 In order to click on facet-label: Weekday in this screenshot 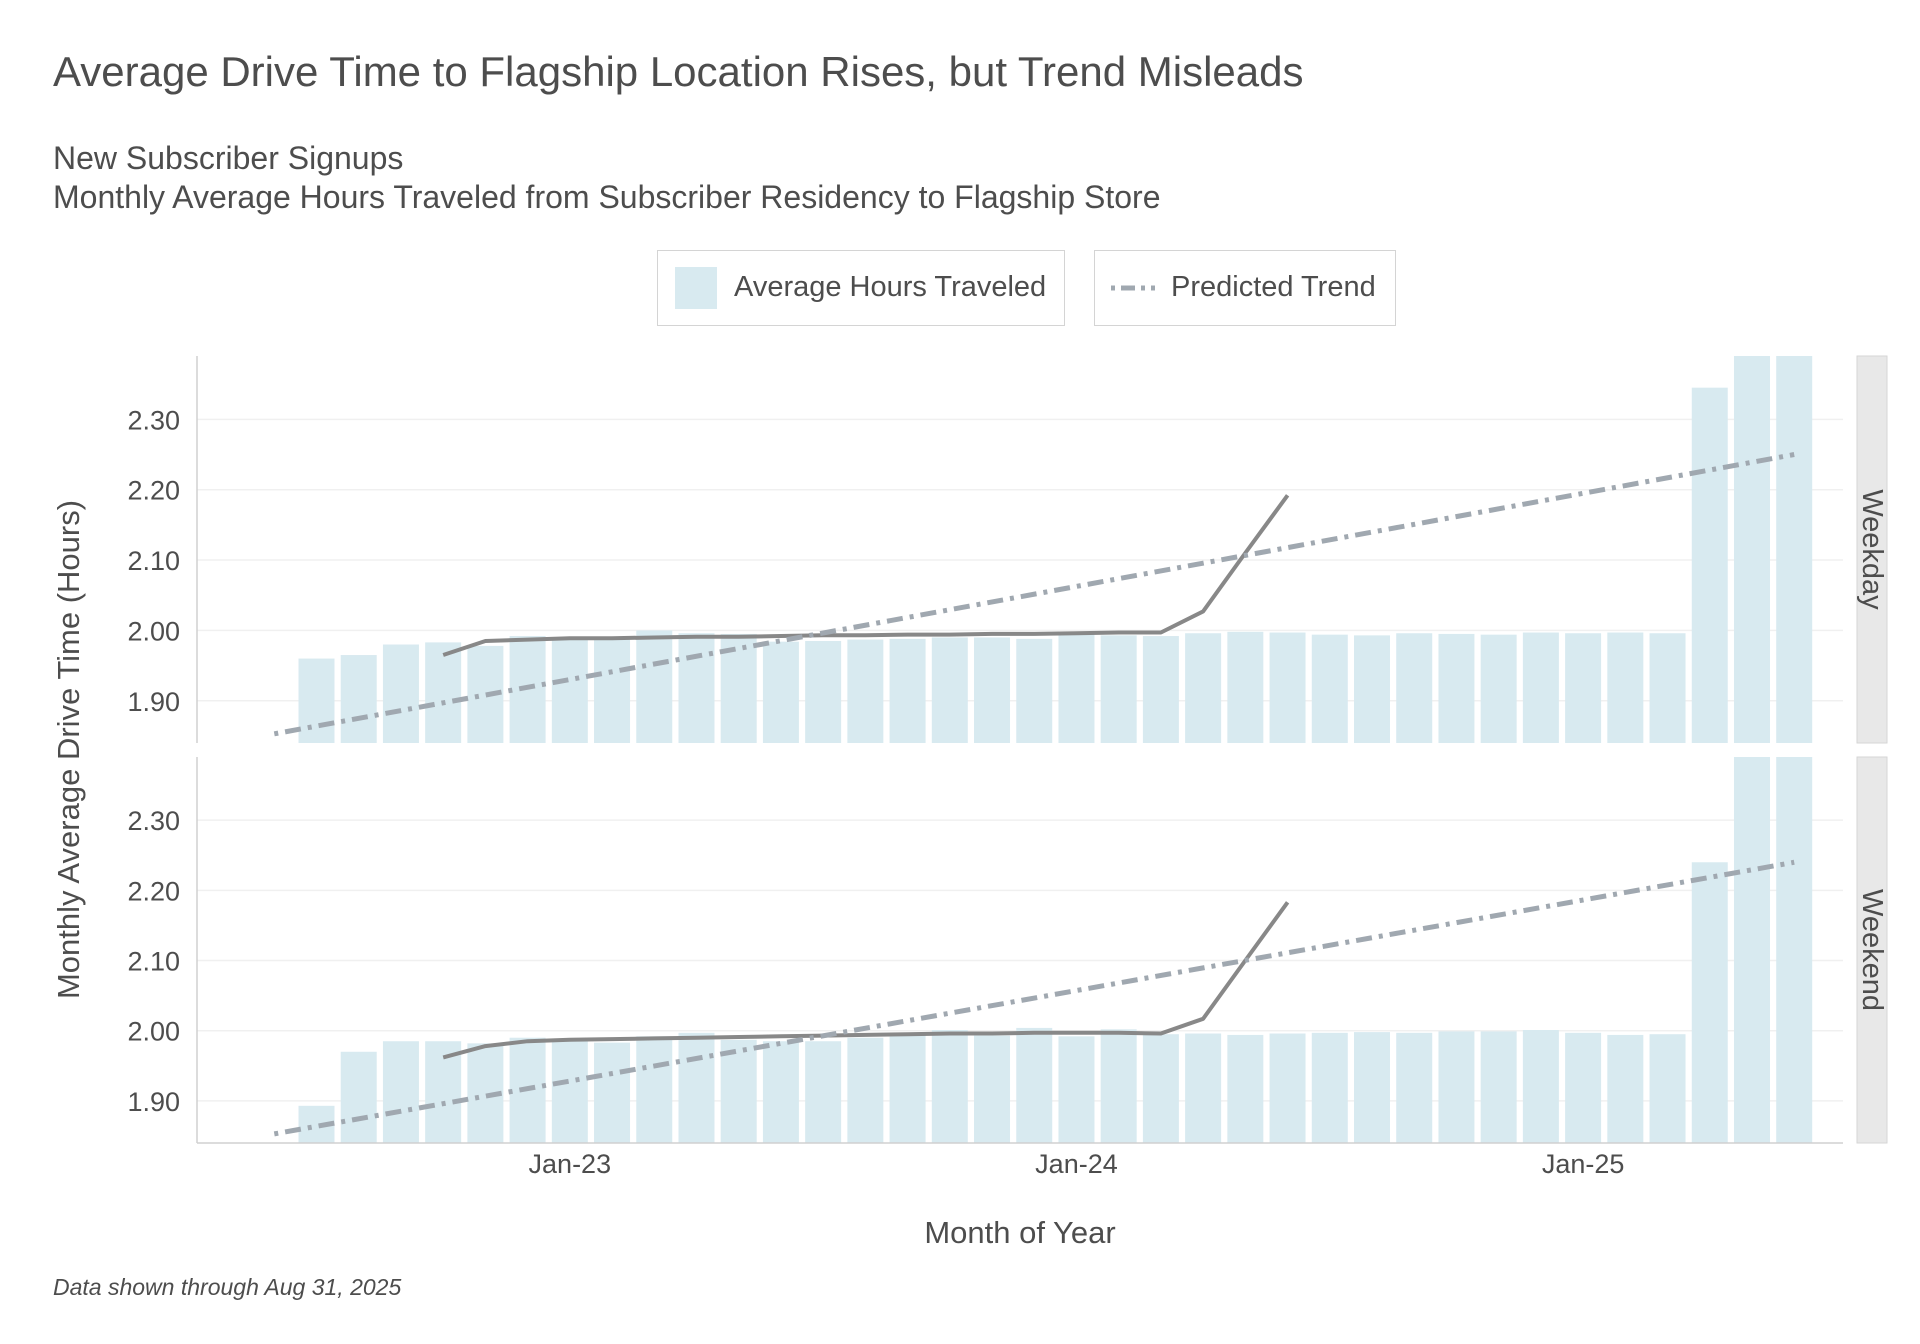, I will do `click(1872, 549)`.